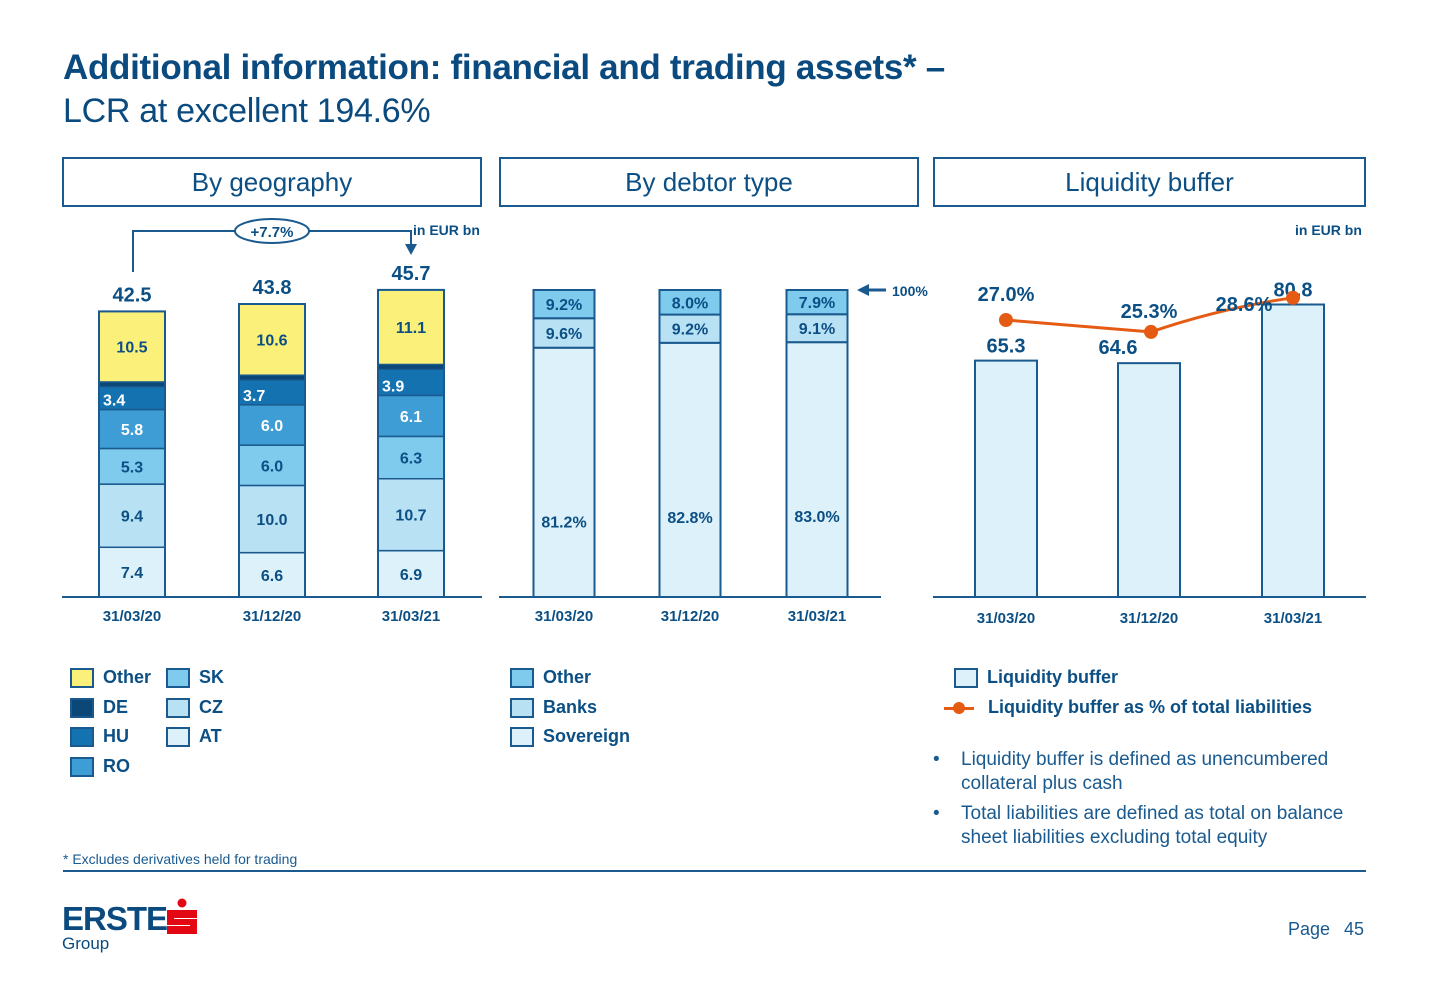  Describe the element at coordinates (689, 518) in the screenshot. I see `bar-value-label: 82.8%` at that location.